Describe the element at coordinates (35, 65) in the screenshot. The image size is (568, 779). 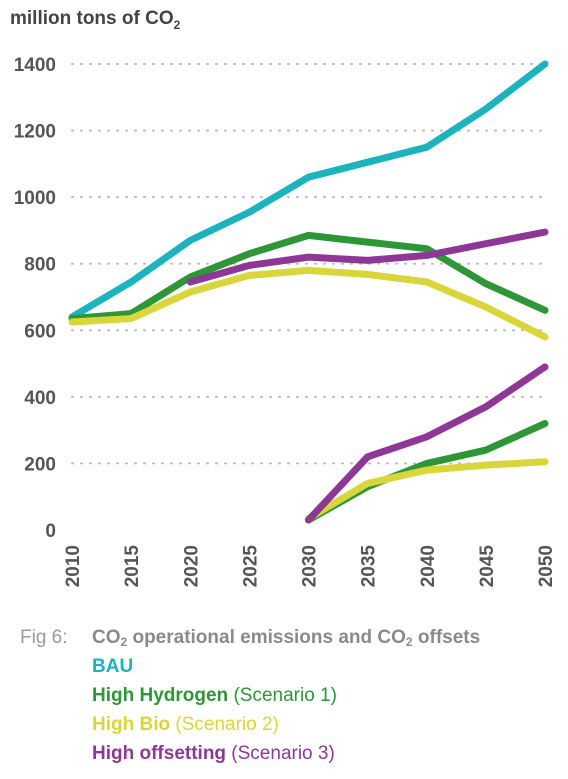
I see `y-tick-label: 1400` at that location.